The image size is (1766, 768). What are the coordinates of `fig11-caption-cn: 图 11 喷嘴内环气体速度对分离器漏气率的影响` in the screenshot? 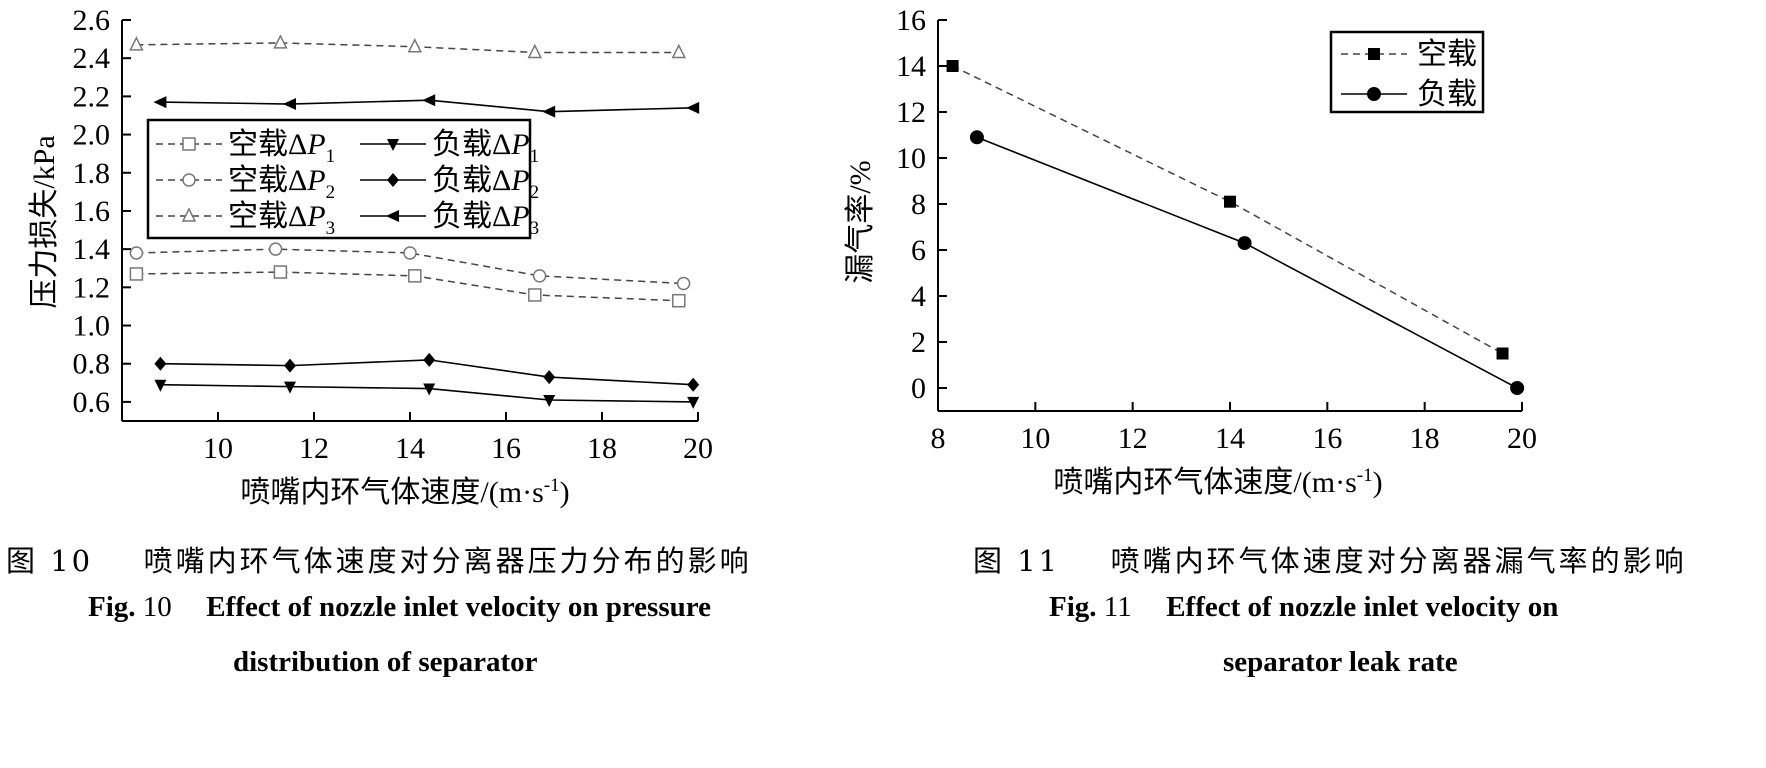 It's located at (1330, 559).